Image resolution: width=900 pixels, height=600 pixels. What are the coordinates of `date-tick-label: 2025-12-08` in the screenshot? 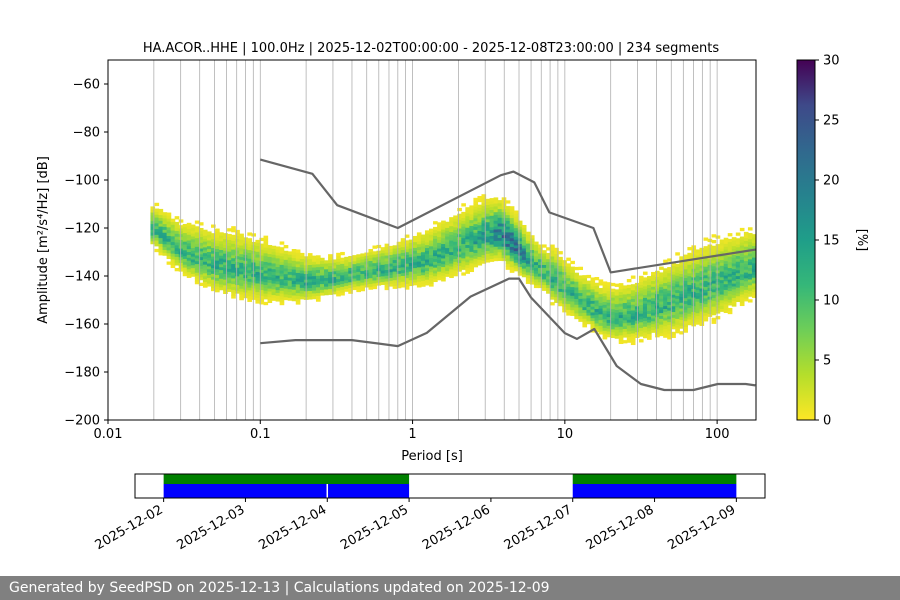 It's located at (620, 527).